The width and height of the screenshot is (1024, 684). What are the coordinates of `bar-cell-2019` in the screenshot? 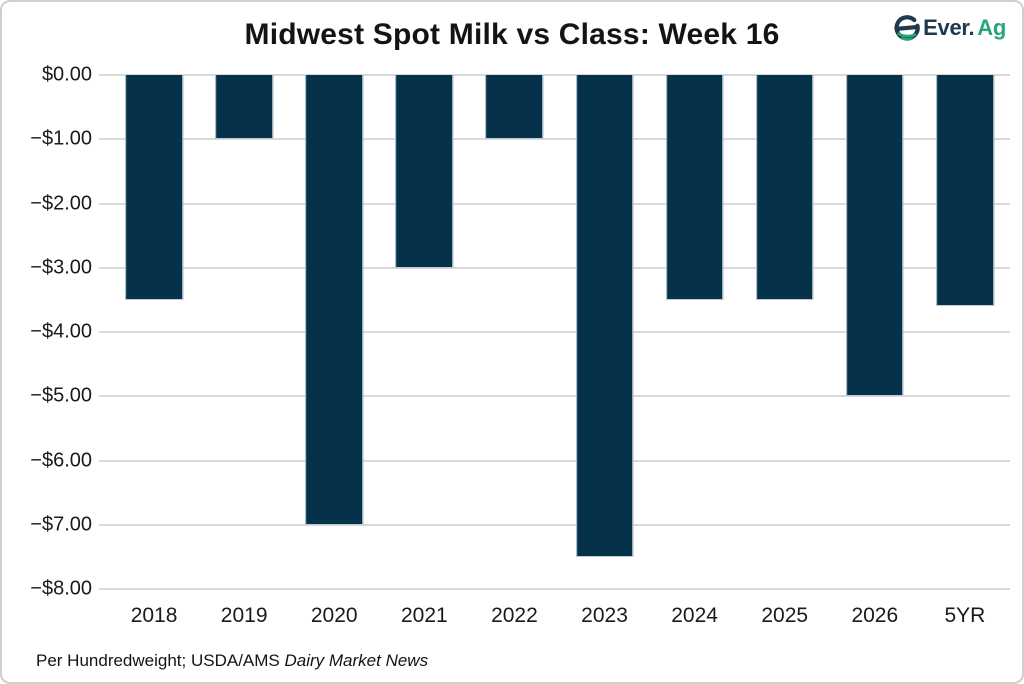 It's located at (244, 332).